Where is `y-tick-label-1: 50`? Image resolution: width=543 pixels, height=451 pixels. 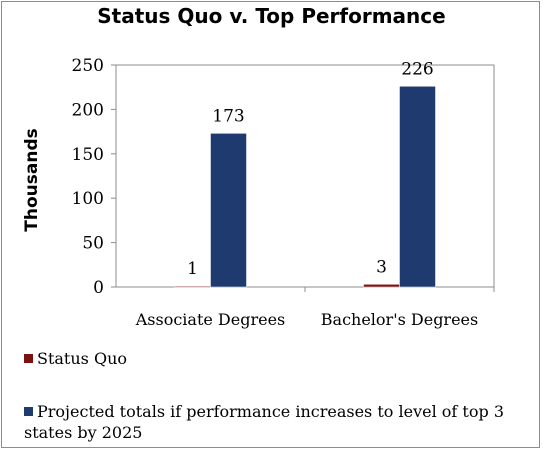 y-tick-label-1: 50 is located at coordinates (93, 244).